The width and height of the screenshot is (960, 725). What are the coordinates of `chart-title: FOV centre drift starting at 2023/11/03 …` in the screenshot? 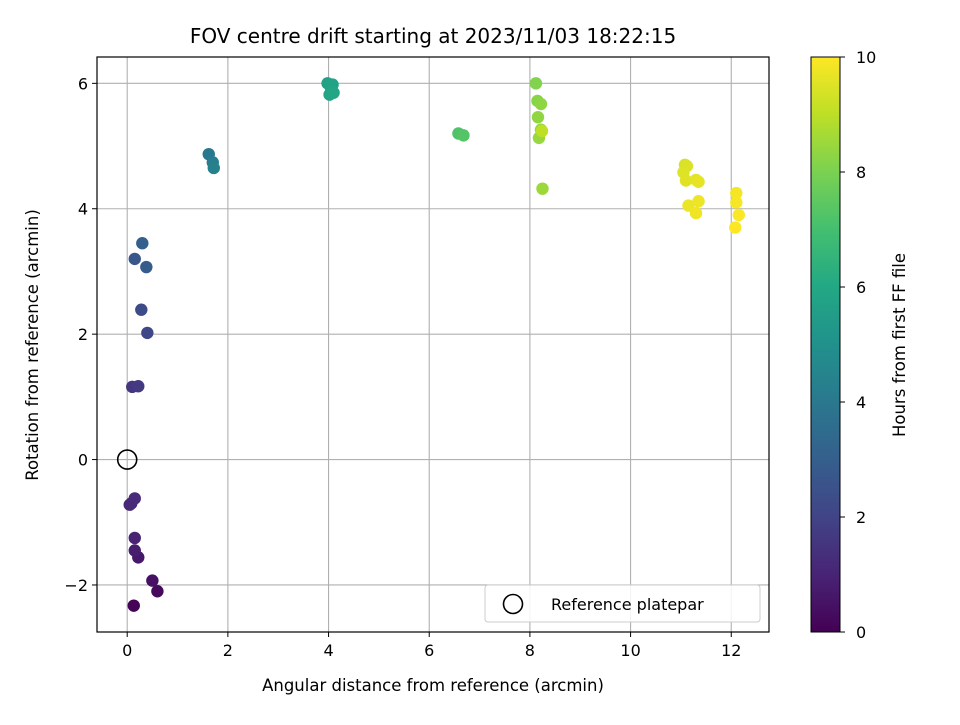 It's located at (433, 36).